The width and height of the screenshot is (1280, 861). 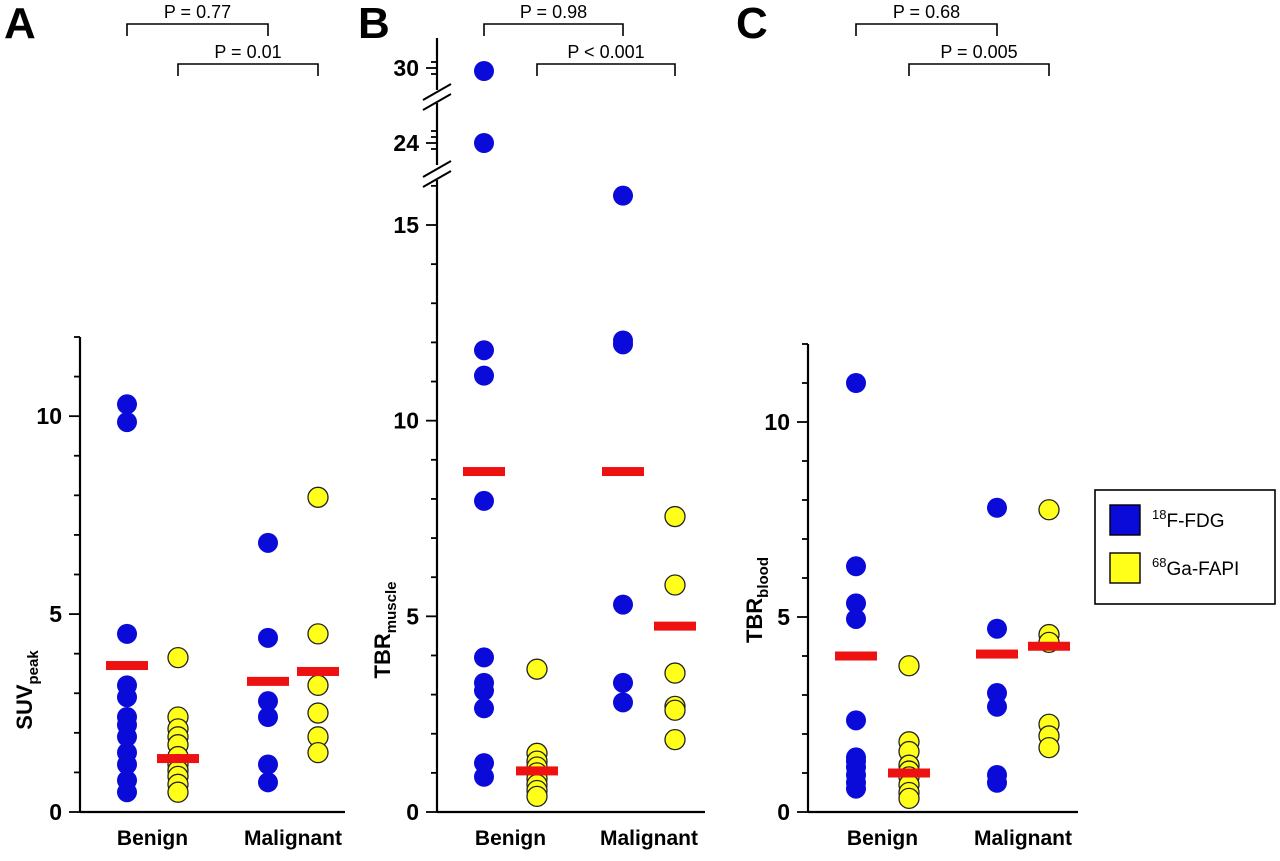 What do you see at coordinates (24, 707) in the screenshot?
I see `y-axis-label-main-a: SUV` at bounding box center [24, 707].